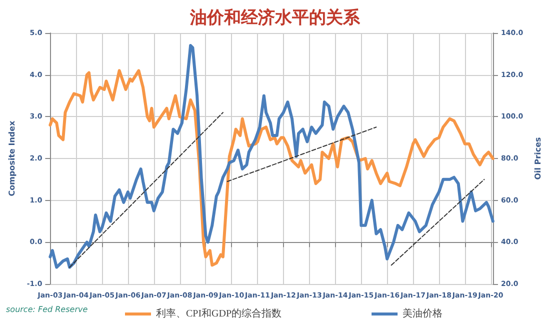 Image resolution: width=550 pixels, height=328 pixels. What do you see at coordinates (538, 158) in the screenshot?
I see `y2-axis-title: Oil Prices` at bounding box center [538, 158].